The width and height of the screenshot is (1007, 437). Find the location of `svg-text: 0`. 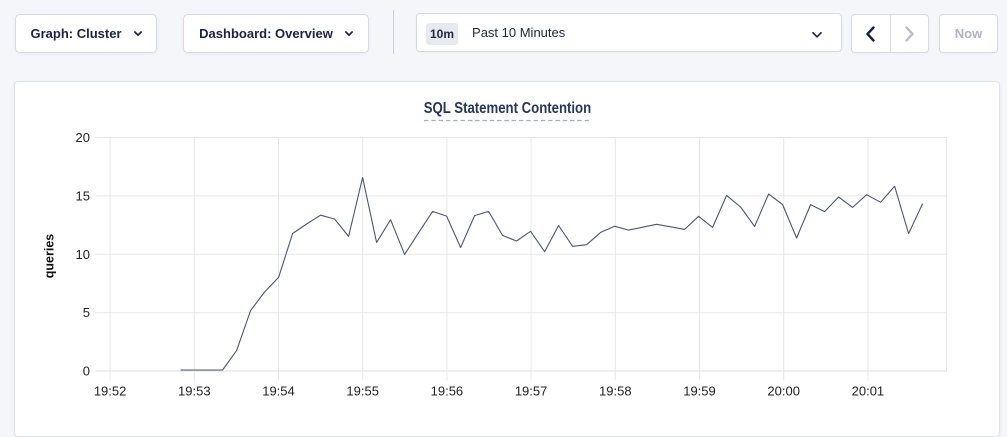

svg-text: 0 is located at coordinates (86, 371).